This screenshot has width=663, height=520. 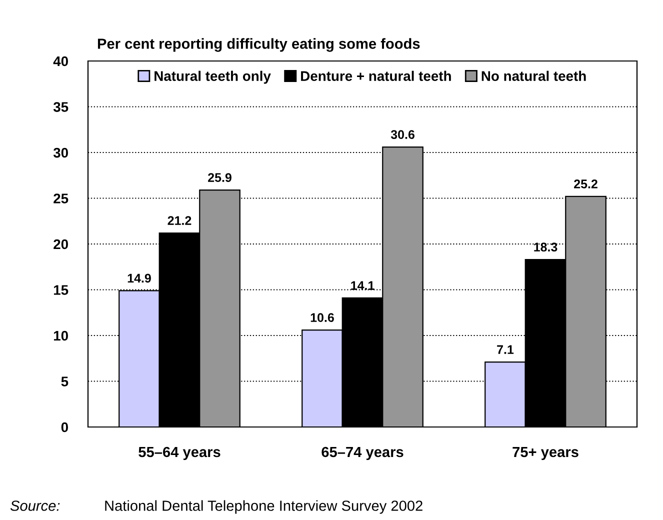 I want to click on data-label: 30.6, so click(x=402, y=134).